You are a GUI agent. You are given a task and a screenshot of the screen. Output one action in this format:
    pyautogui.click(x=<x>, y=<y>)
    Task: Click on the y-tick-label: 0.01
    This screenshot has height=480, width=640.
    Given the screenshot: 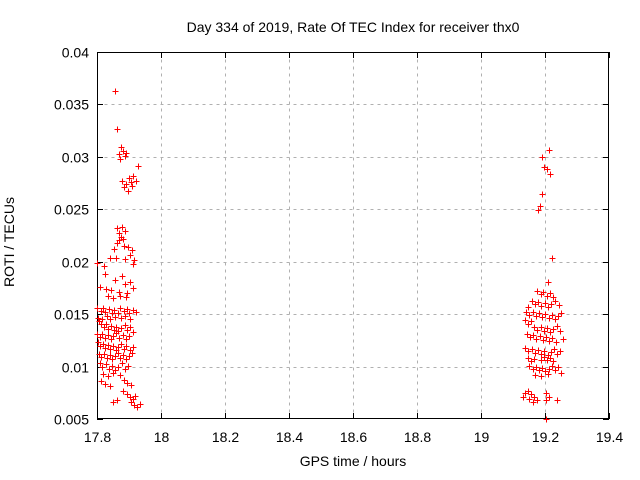 What is the action you would take?
    pyautogui.click(x=75, y=368)
    